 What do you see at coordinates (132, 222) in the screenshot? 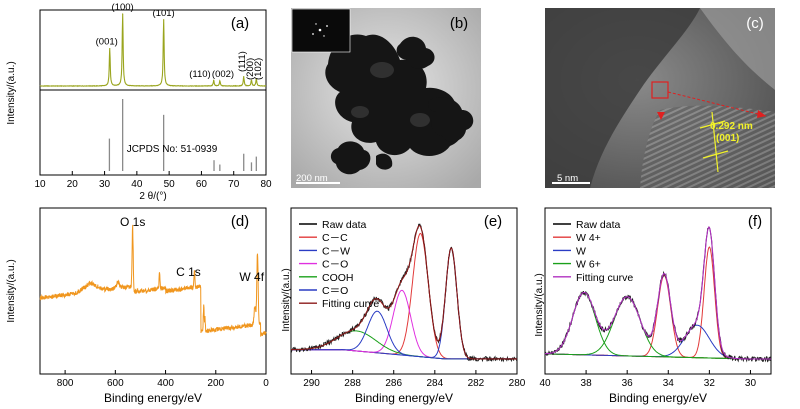
I see `peak-label: O 1s` at bounding box center [132, 222].